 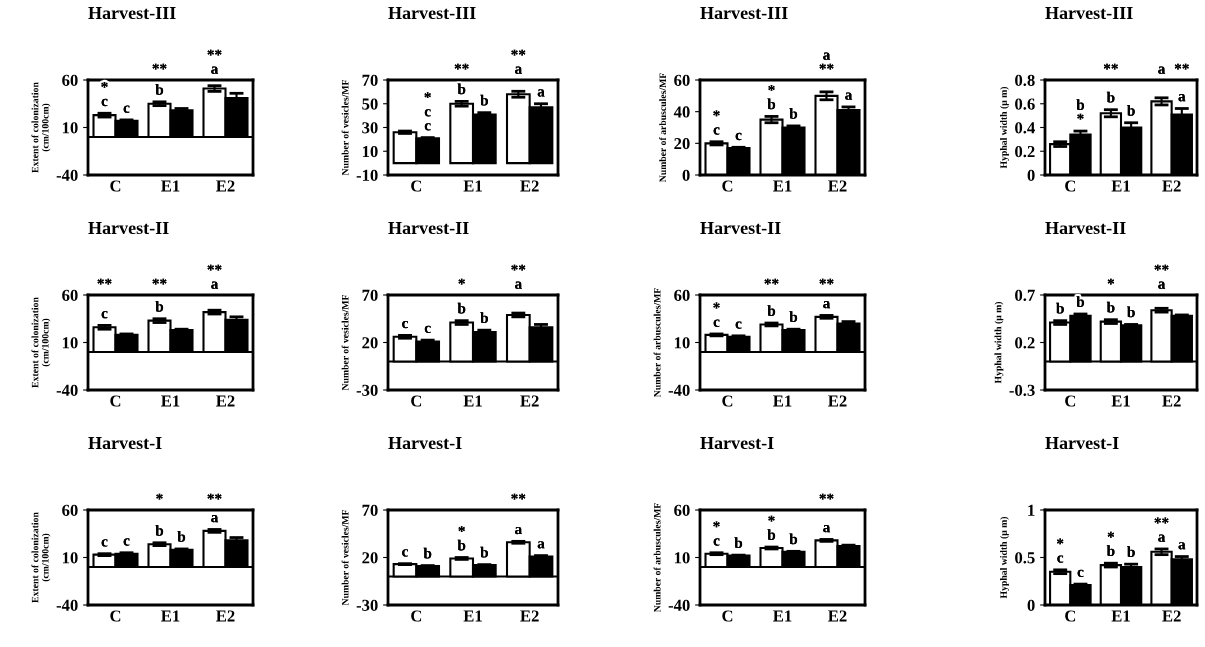 I want to click on y-axis-title: Hyphal width (μ m), so click(x=1004, y=127).